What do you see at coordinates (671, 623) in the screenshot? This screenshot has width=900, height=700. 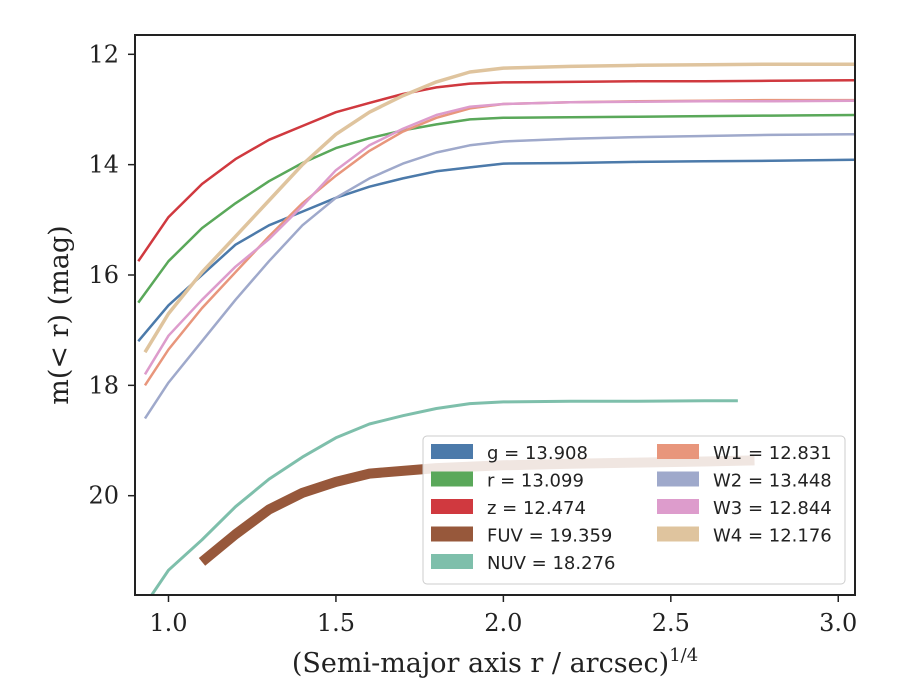 I see `x-tick-label: 2.5` at bounding box center [671, 623].